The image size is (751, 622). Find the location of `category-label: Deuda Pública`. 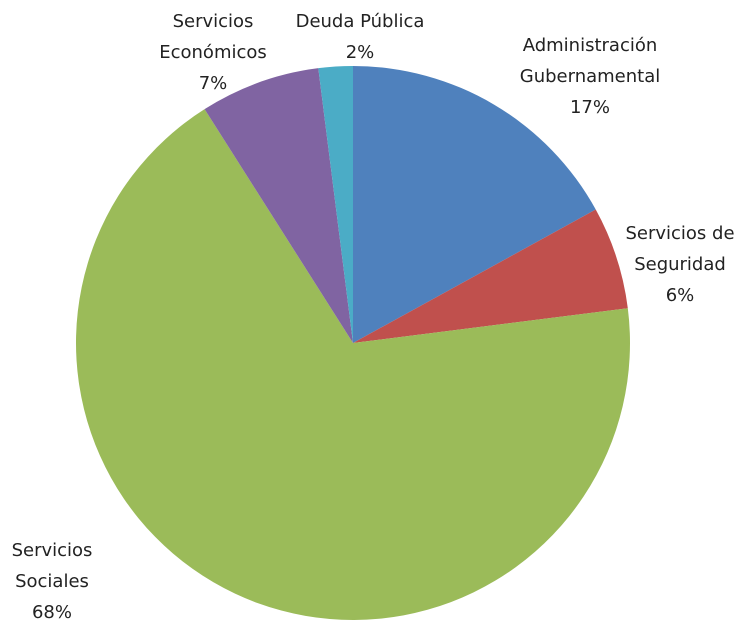

category-label: Deuda Pública is located at coordinates (360, 21).